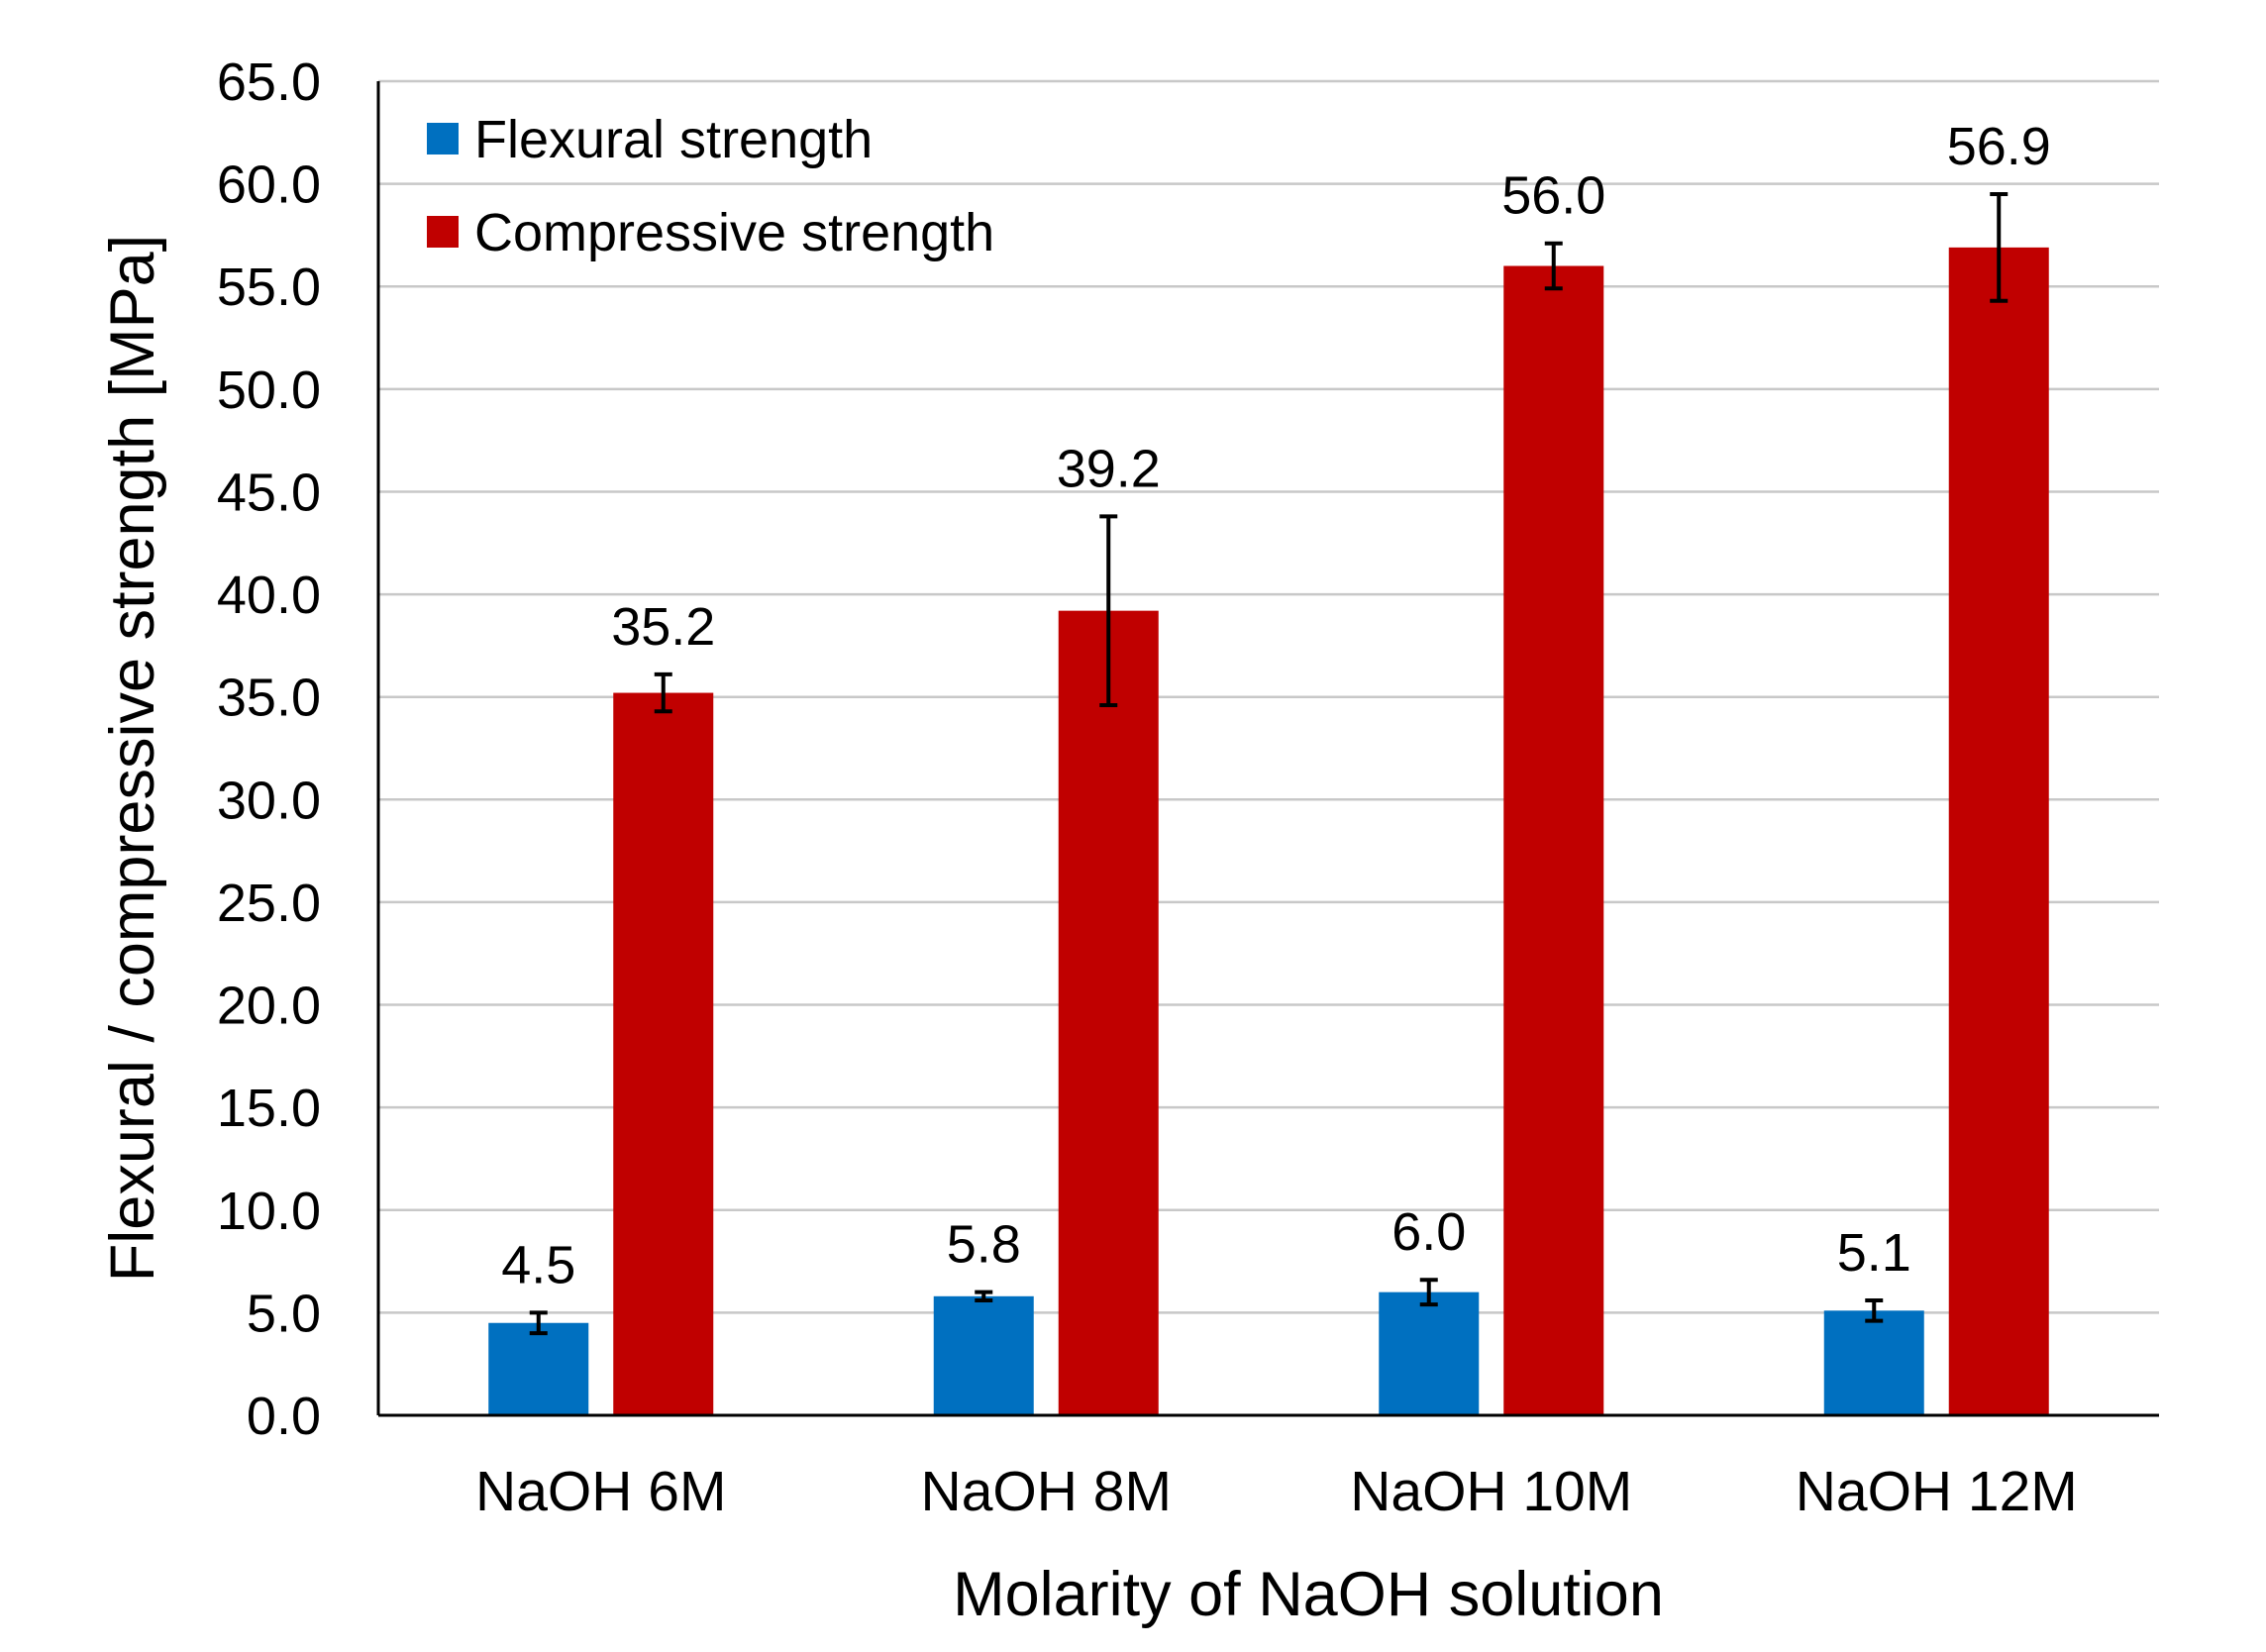 The image size is (2266, 1652). What do you see at coordinates (1937, 1491) in the screenshot?
I see `x-tick-label: NaOH 12M` at bounding box center [1937, 1491].